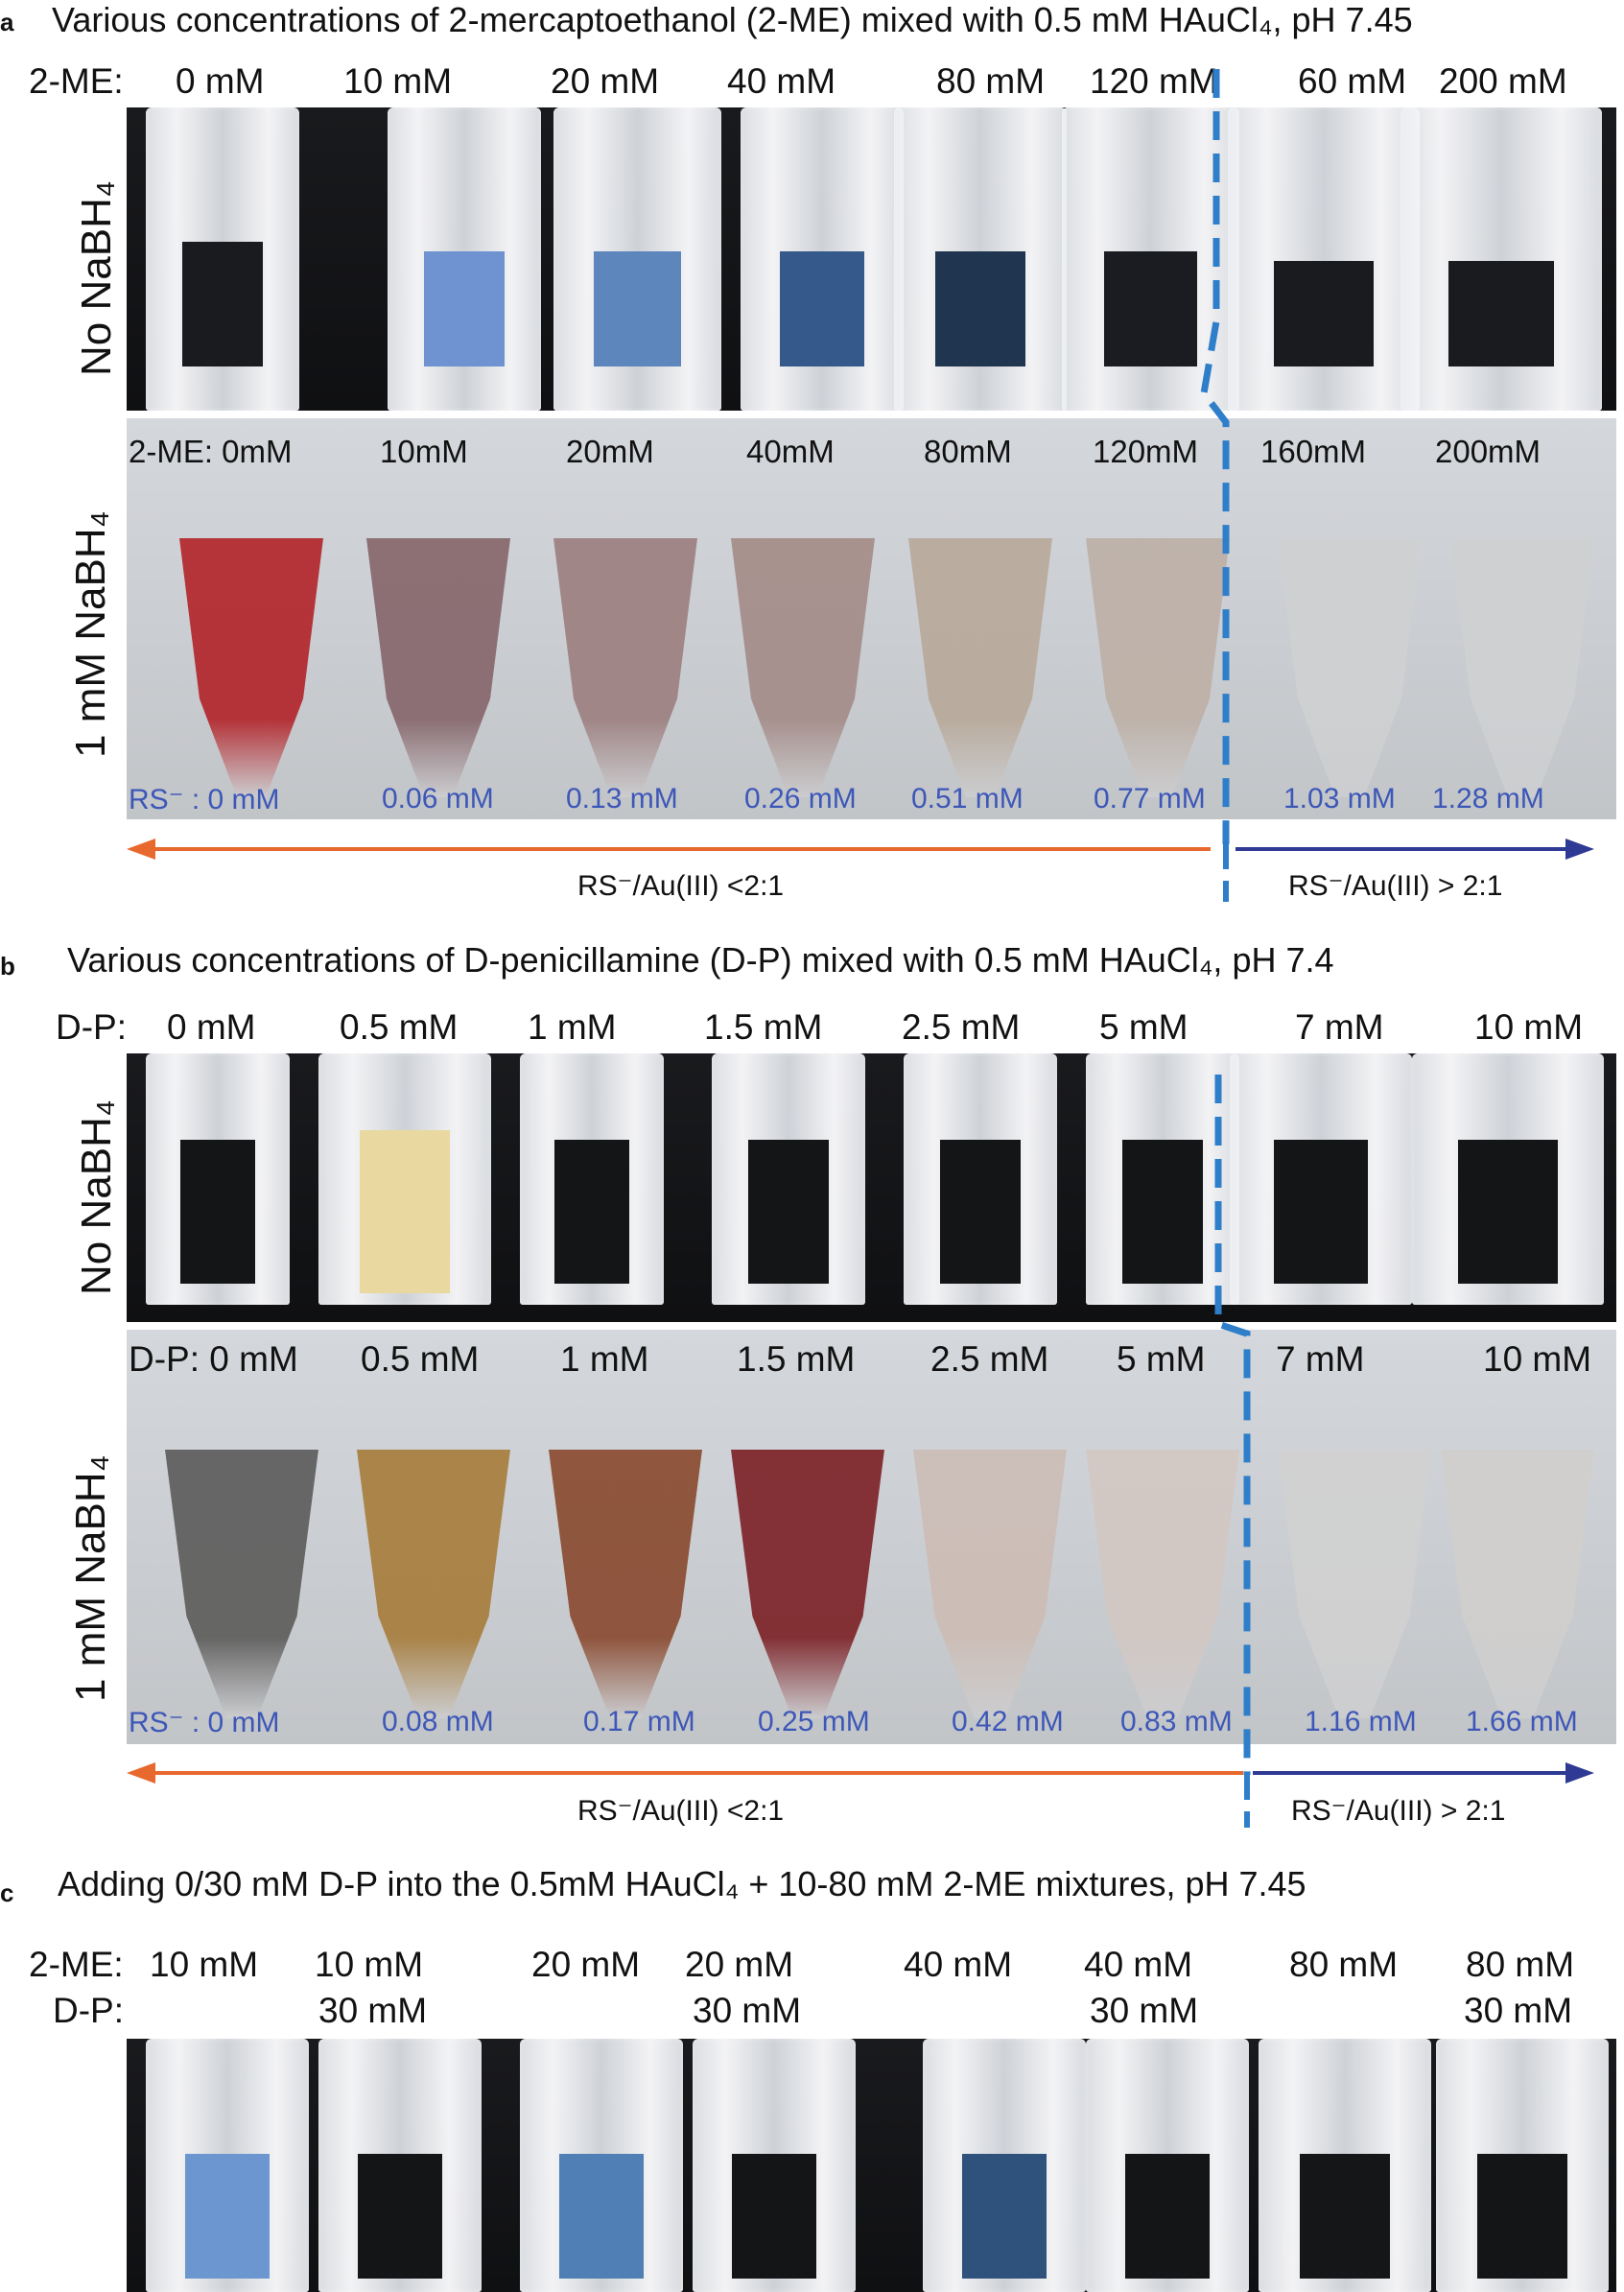 This screenshot has width=1624, height=2292. Describe the element at coordinates (141, 849) in the screenshot. I see `panel-a-left-arrowhead` at that location.